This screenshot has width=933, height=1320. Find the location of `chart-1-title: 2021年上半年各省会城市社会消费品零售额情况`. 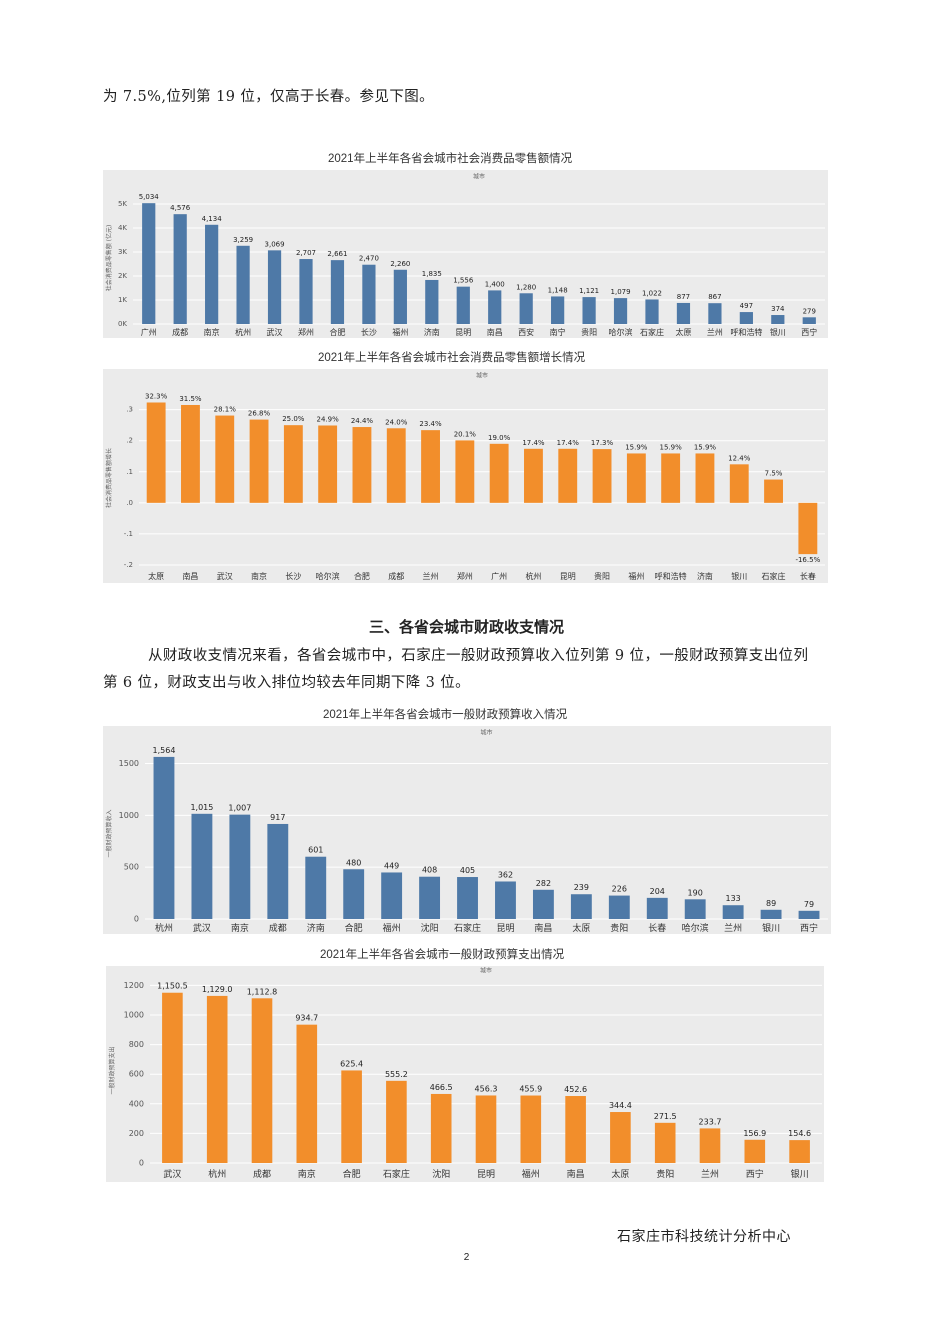

chart-1-title: 2021年上半年各省会城市社会消费品零售额情况 is located at coordinates (450, 159).